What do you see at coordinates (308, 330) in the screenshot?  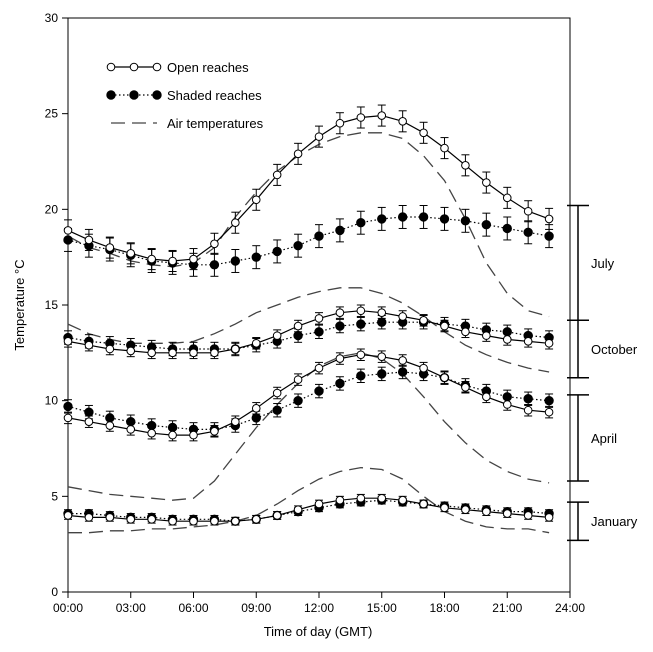 I see `october-air-line` at bounding box center [308, 330].